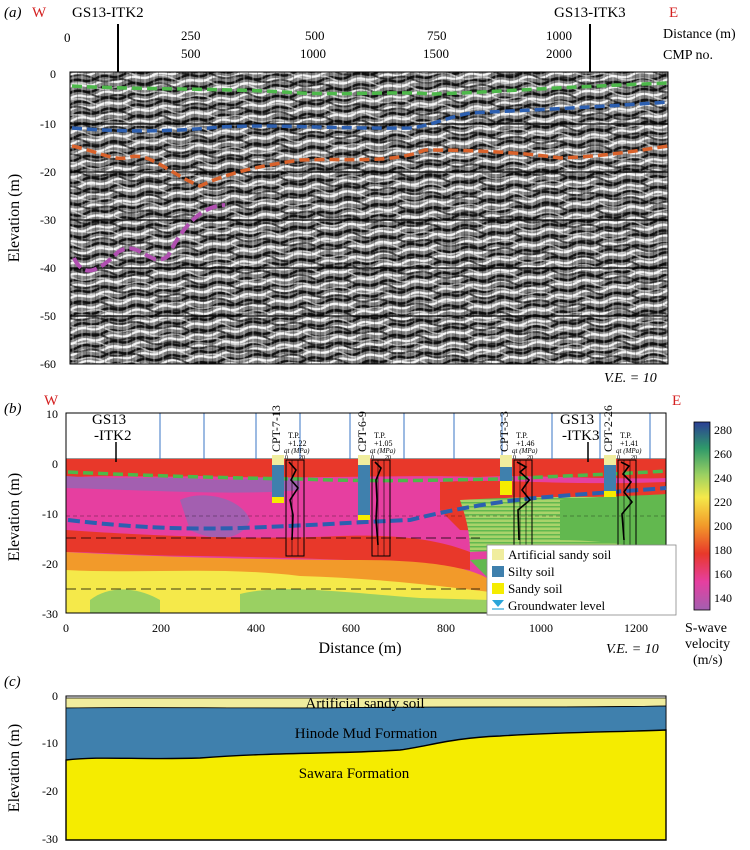 Image resolution: width=750 pixels, height=850 pixels. What do you see at coordinates (48, 268) in the screenshot?
I see `y-tick-label: -40` at bounding box center [48, 268].